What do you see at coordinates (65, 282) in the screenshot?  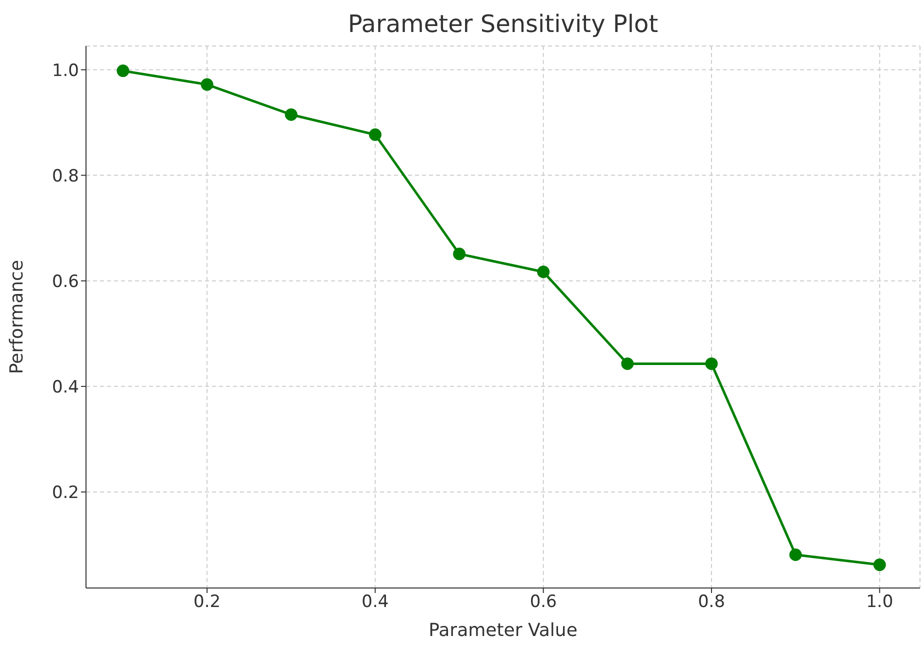 I see `y-tick-label: 0.6` at bounding box center [65, 282].